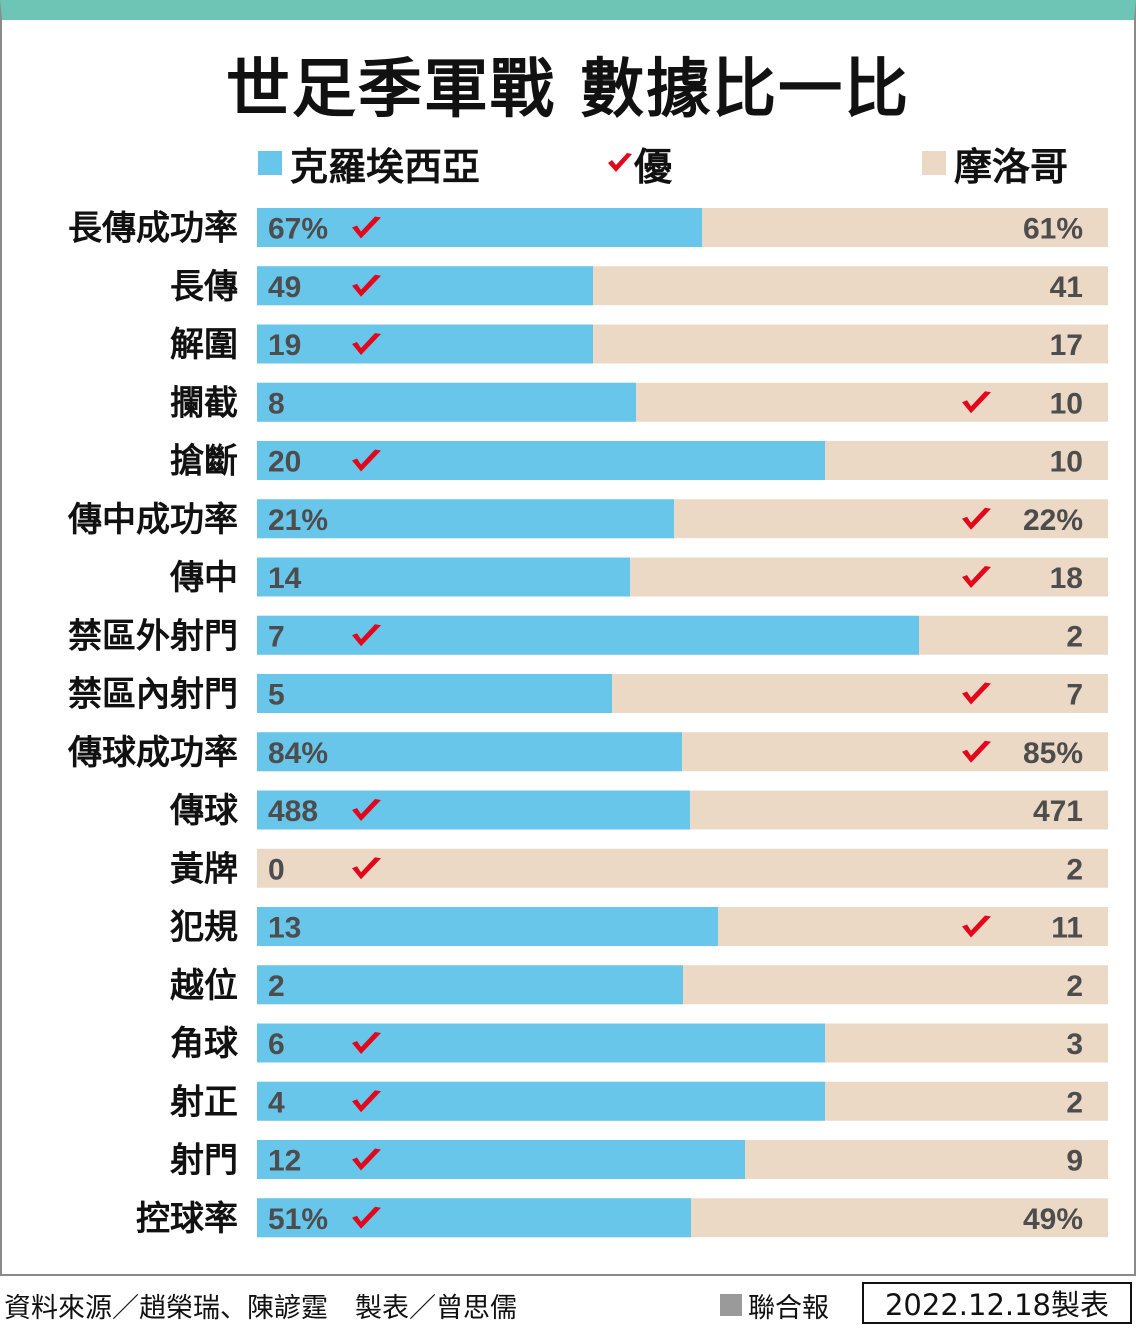 The image size is (1136, 1328). I want to click on row-label: 攔截, so click(204, 403).